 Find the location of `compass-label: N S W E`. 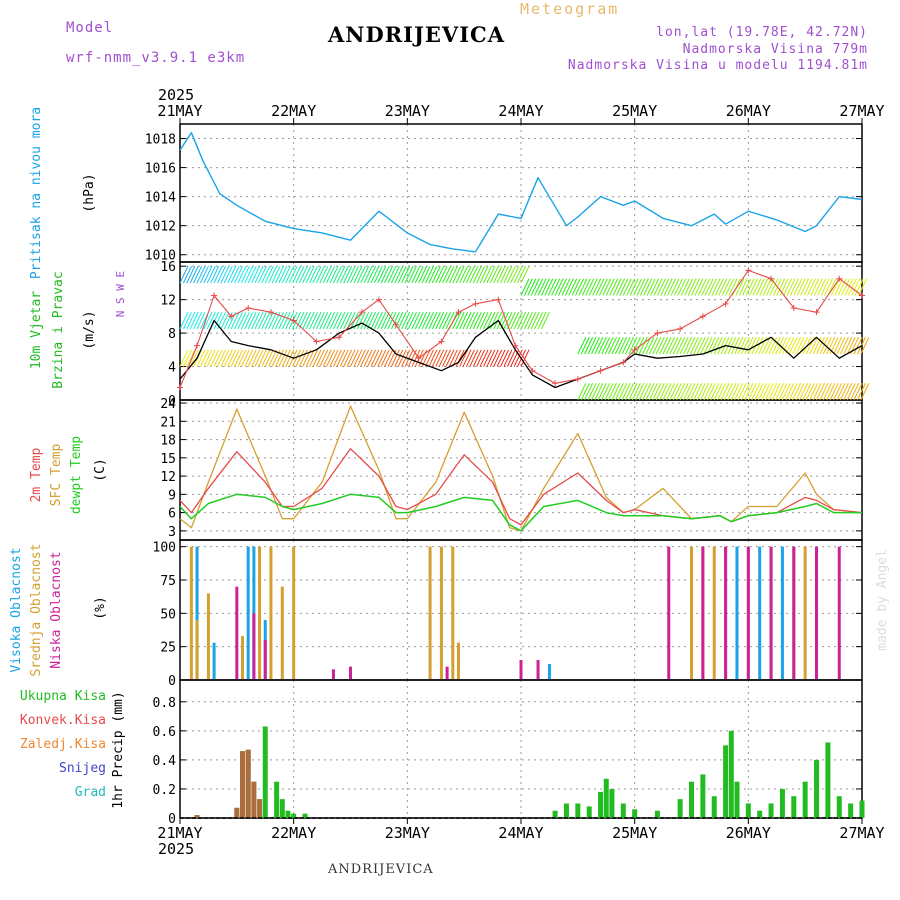

compass-label: N S W E is located at coordinates (120, 294).